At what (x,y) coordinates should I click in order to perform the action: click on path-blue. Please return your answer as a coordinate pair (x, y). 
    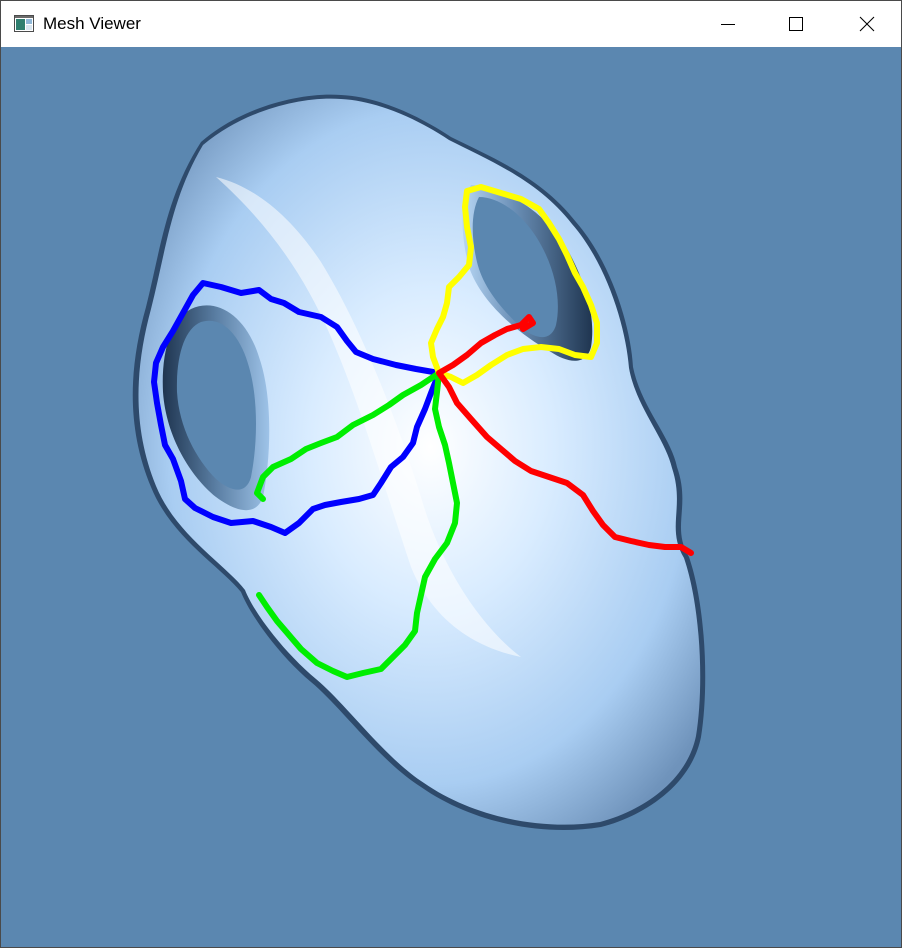
    Looking at the image, I should click on (296, 408).